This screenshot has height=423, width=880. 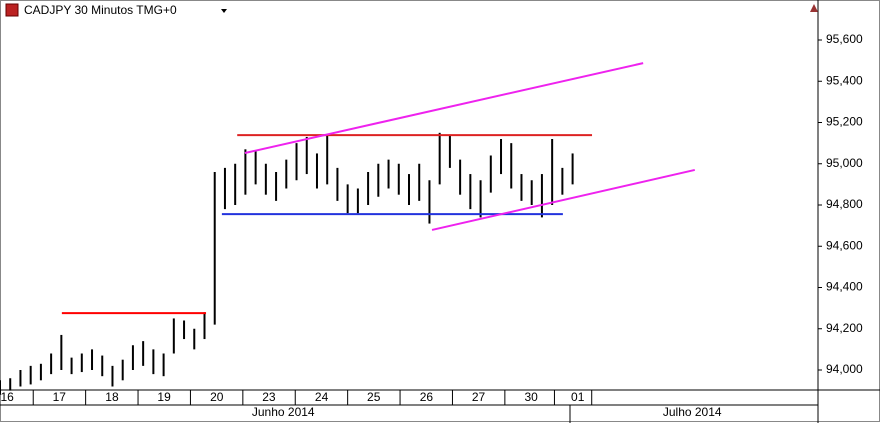 I want to click on y-tick-label: 95,200, so click(x=844, y=122).